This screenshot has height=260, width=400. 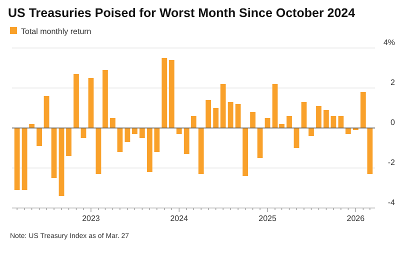 What do you see at coordinates (179, 218) in the screenshot?
I see `x-tick-label: 2024` at bounding box center [179, 218].